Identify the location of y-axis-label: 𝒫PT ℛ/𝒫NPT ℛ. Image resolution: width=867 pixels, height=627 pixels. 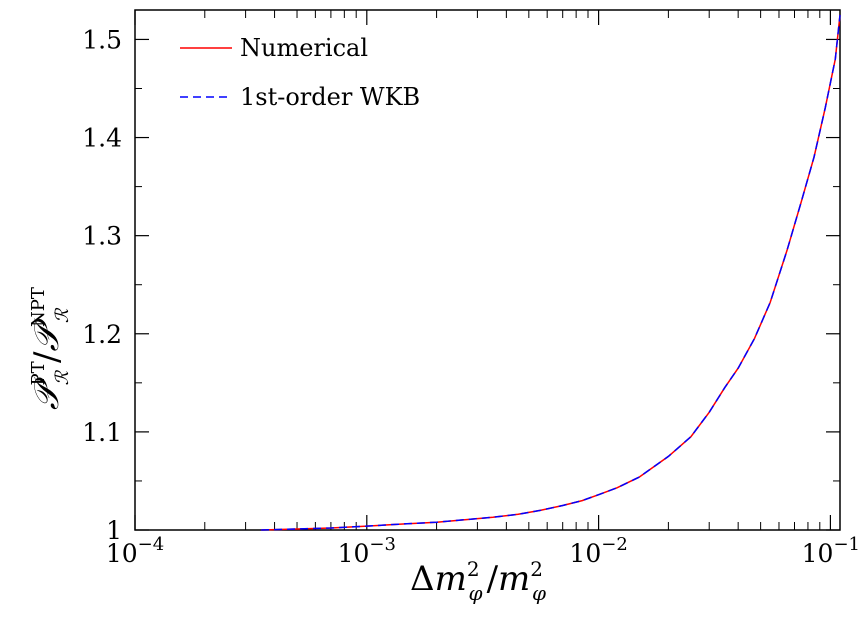
(50, 348).